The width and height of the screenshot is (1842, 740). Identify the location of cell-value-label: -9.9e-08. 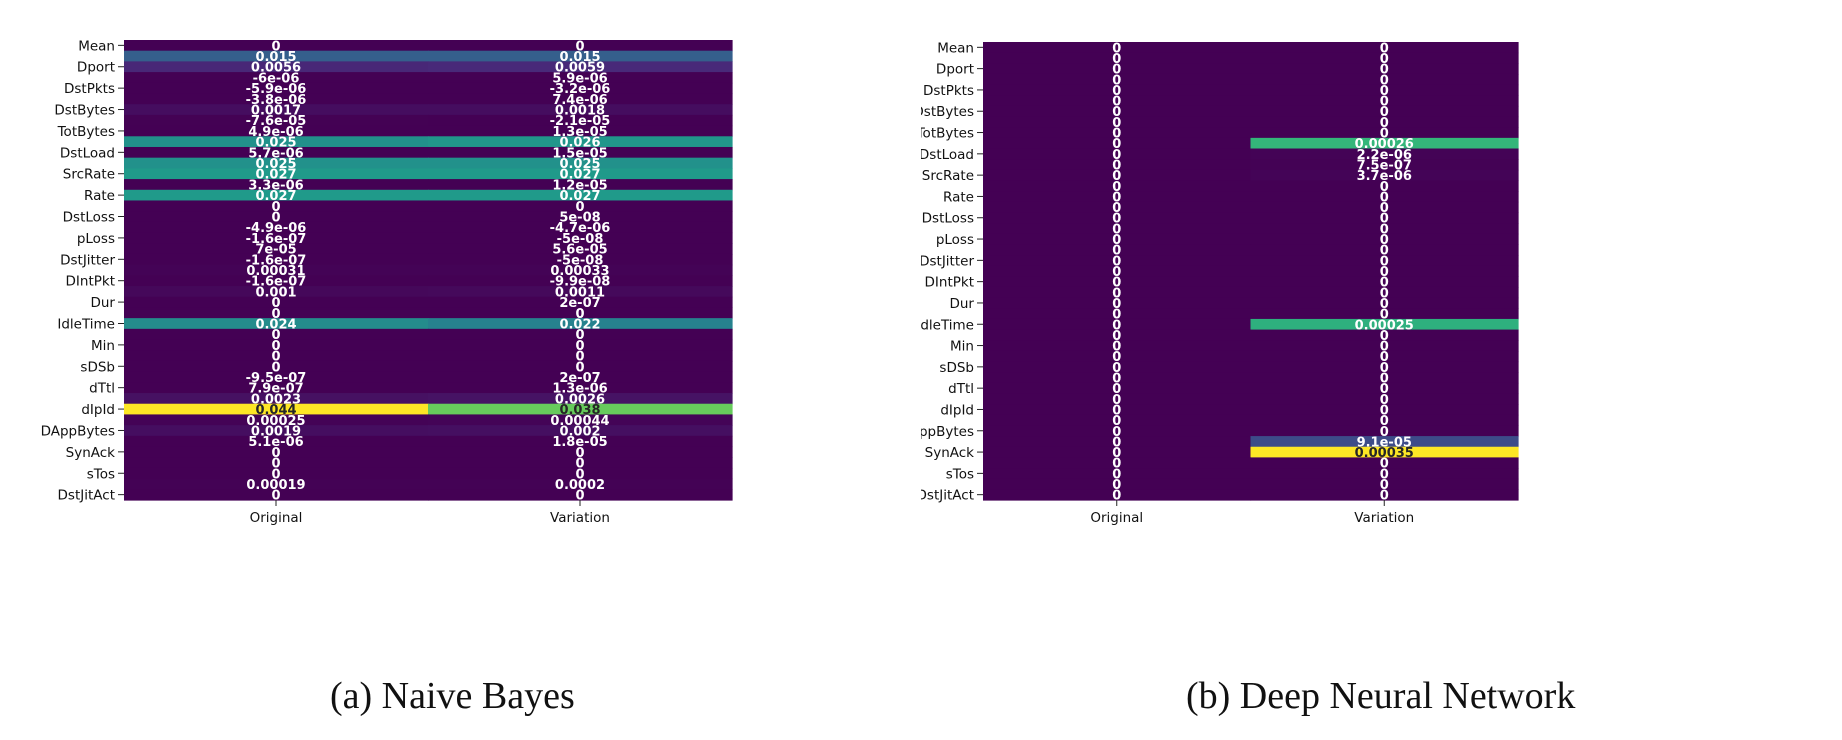
(580, 282).